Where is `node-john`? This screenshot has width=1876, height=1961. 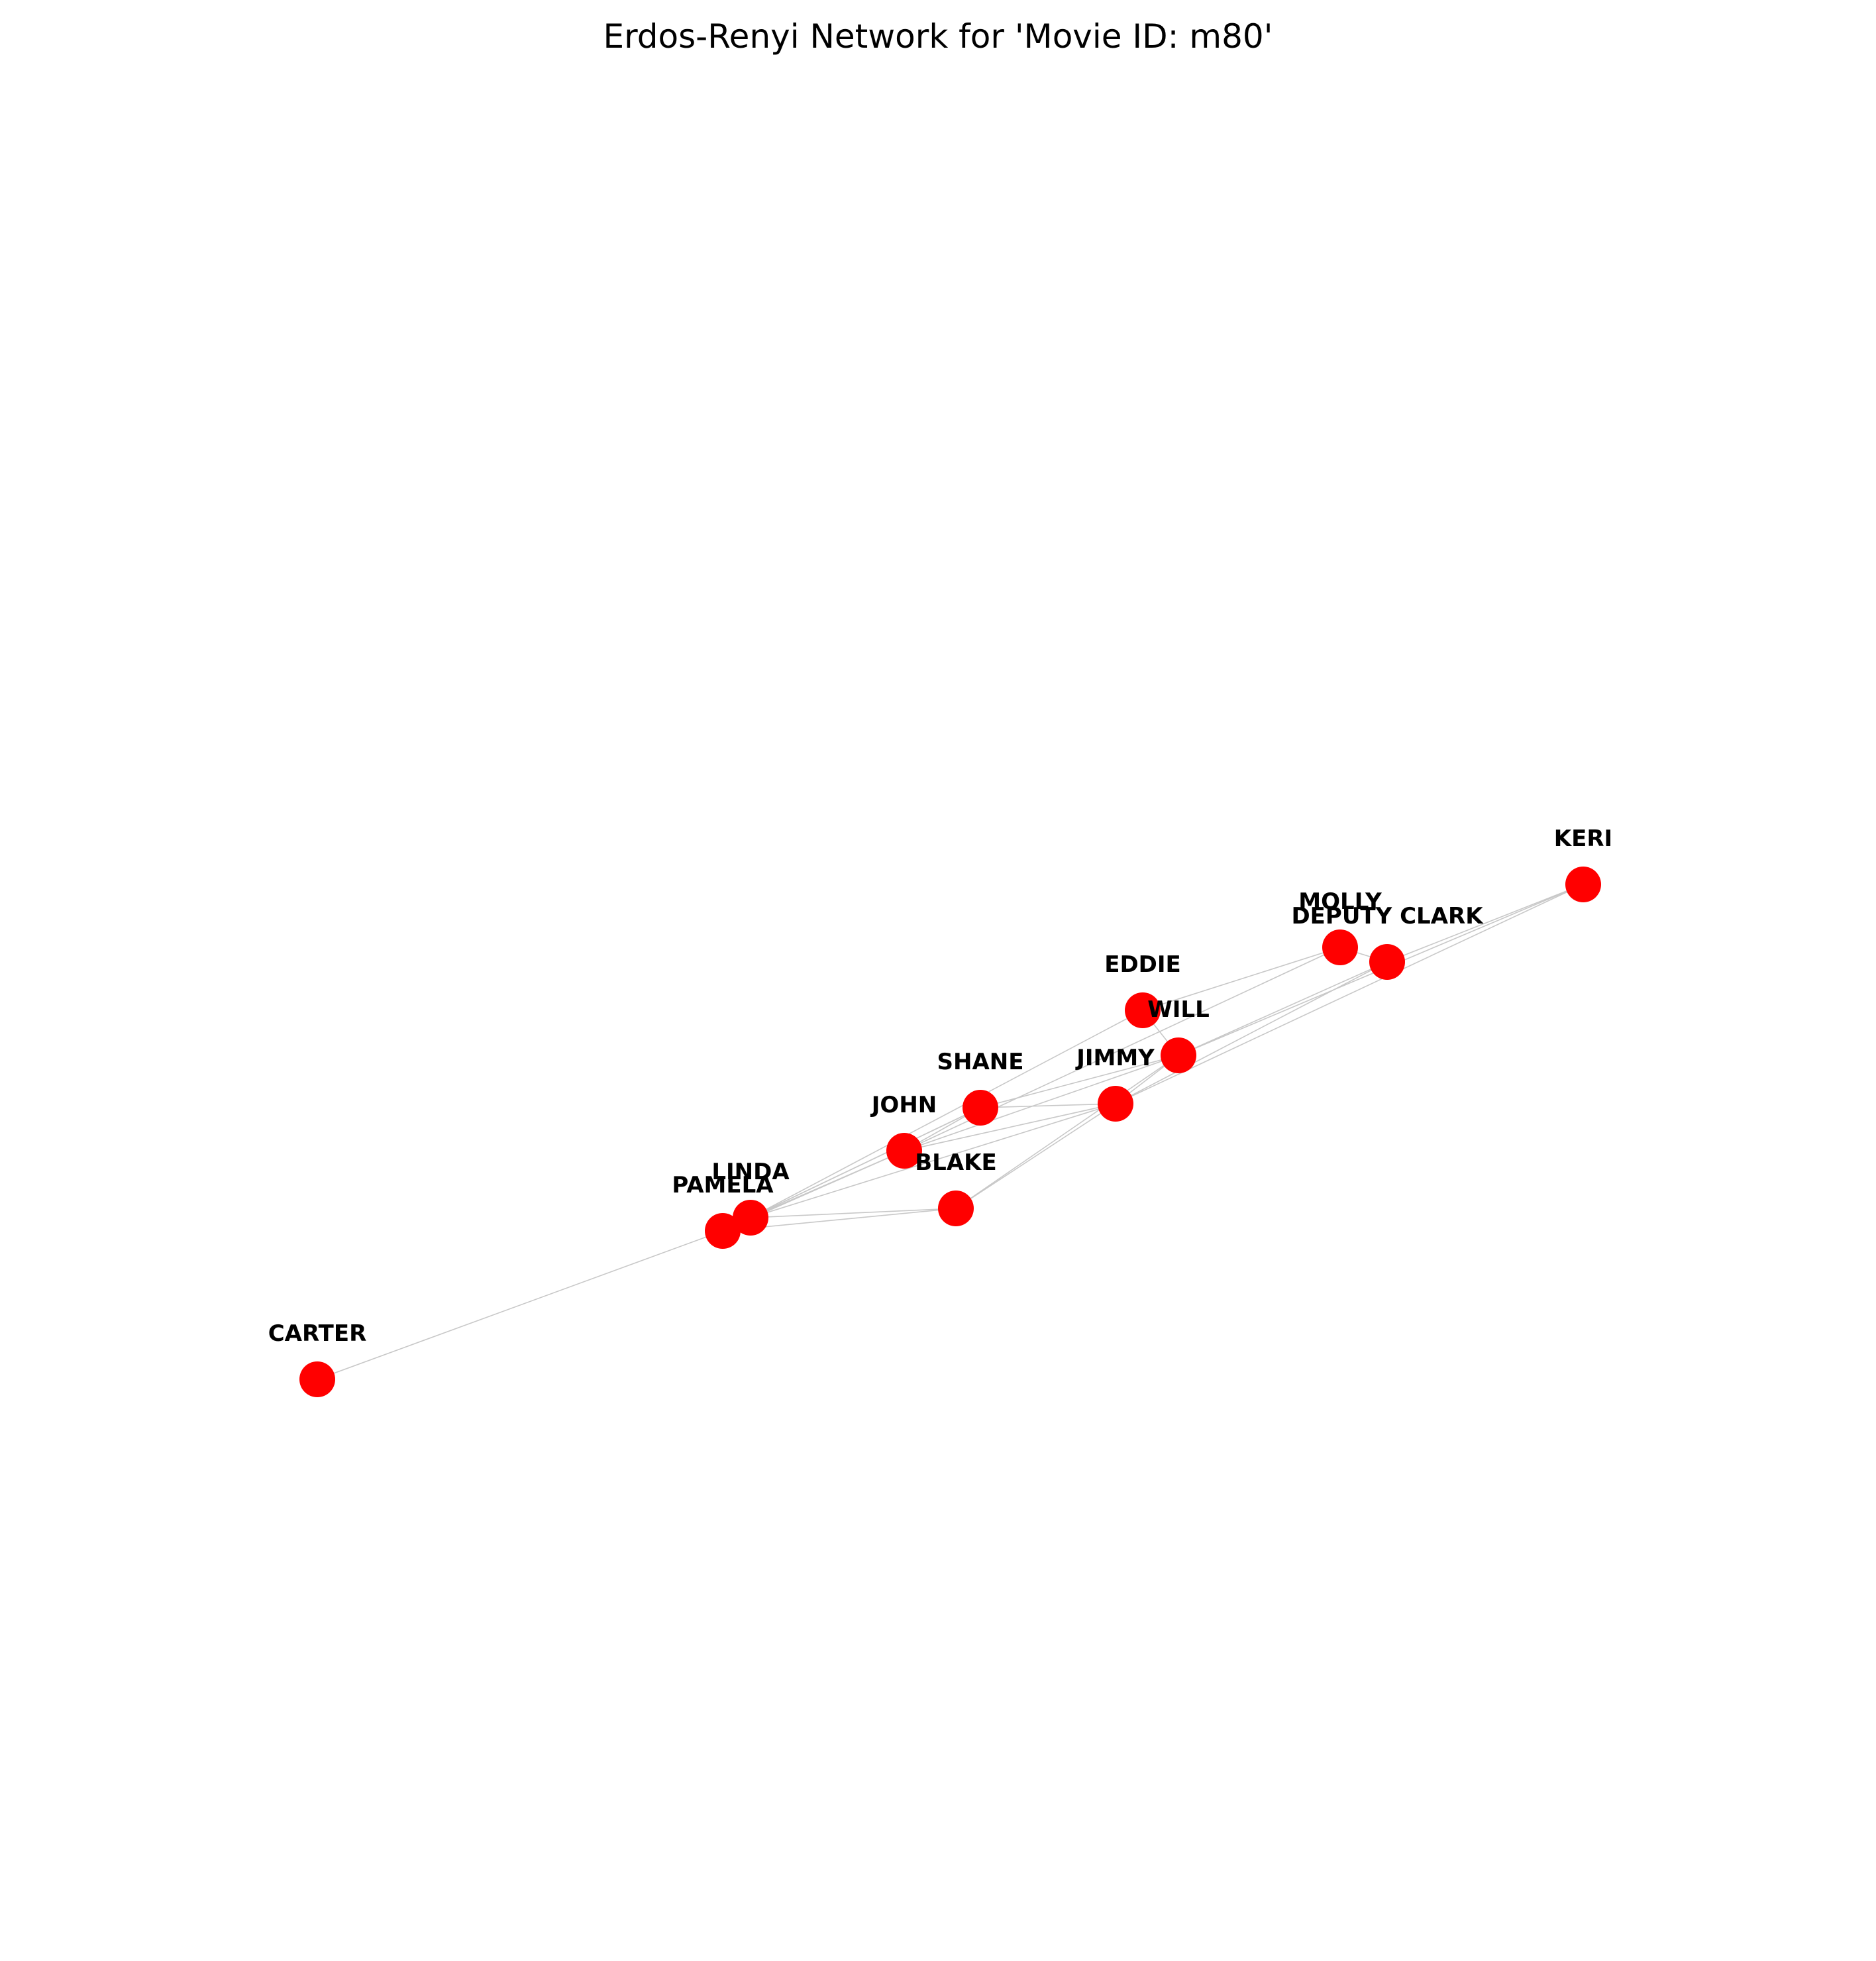
node-john is located at coordinates (904, 1151).